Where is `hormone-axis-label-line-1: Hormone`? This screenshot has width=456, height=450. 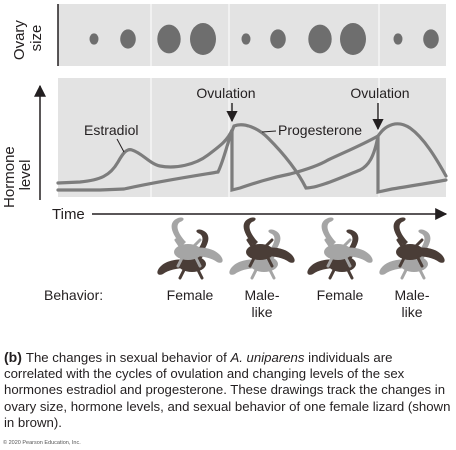 hormone-axis-label-line-1: Hormone is located at coordinates (9, 177).